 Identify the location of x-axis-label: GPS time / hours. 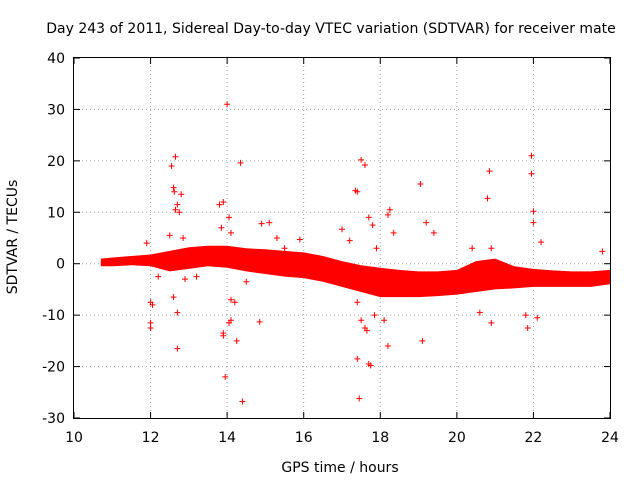
(339, 468).